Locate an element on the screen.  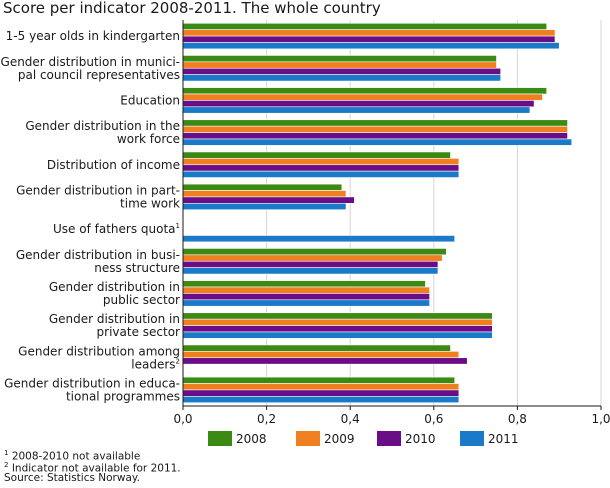
x-tick-label: 0,2 is located at coordinates (266, 419).